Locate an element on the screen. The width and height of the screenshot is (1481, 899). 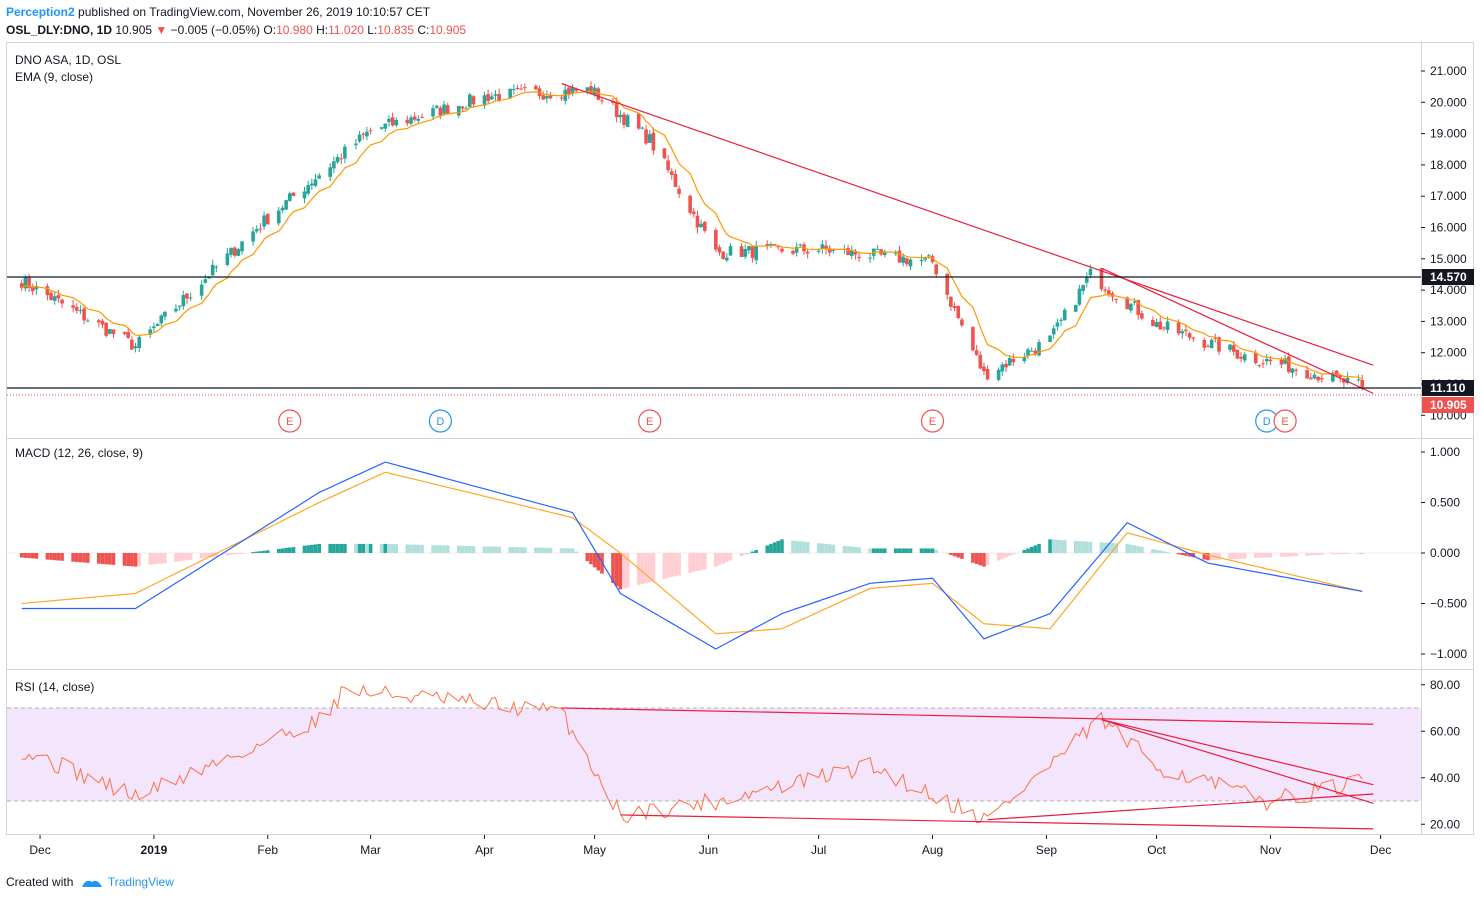
symbol-label: OSL_DLY:DNO, 1D is located at coordinates (59, 30).